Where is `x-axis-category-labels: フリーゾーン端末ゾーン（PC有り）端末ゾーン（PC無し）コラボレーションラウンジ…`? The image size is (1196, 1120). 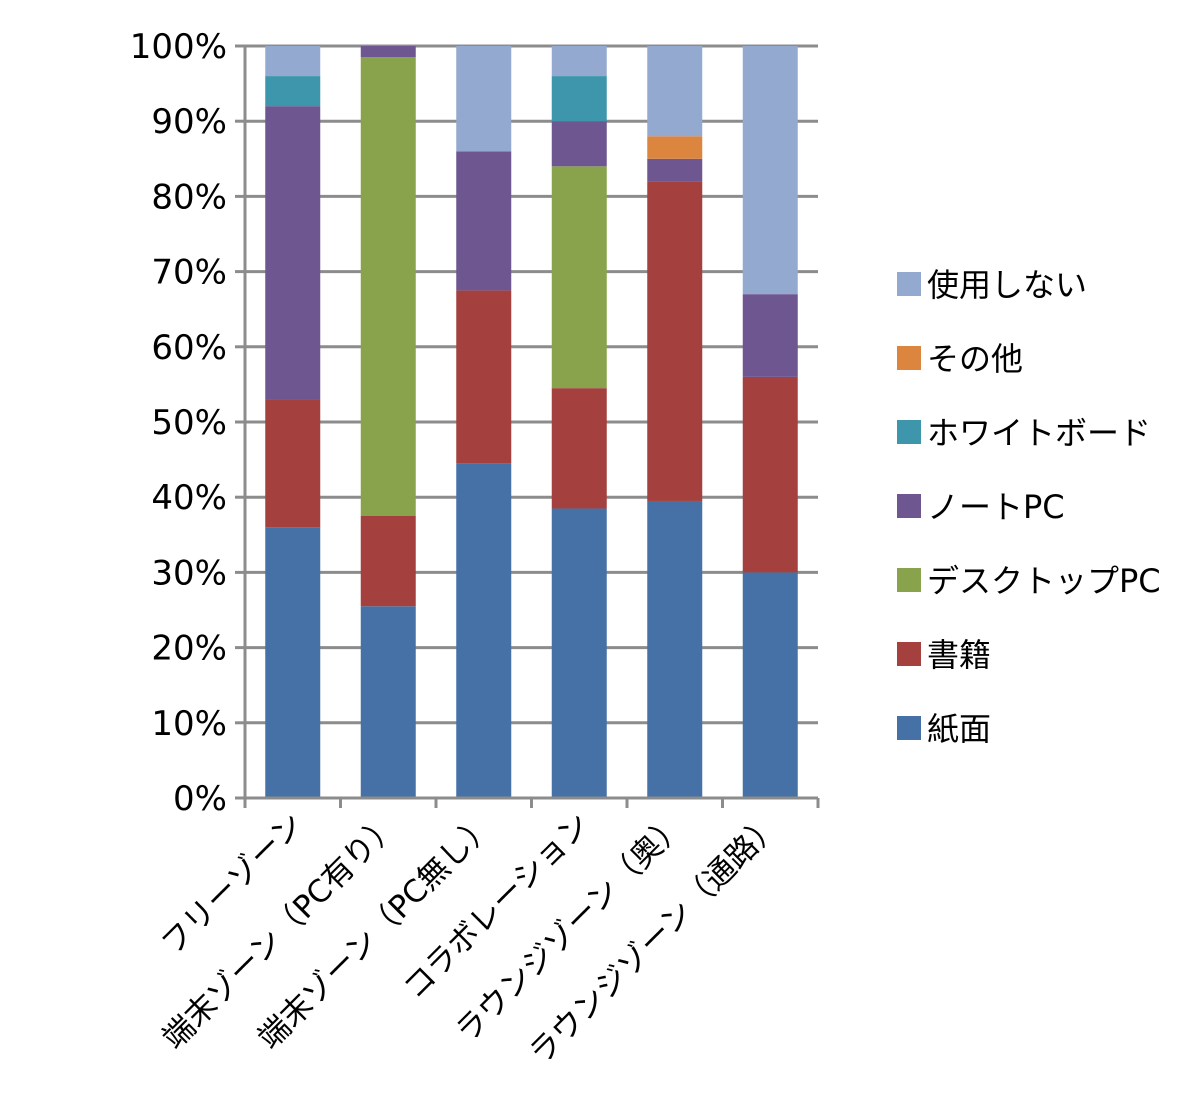 x-axis-category-labels: フリーゾーン端末ゾーン（PC有り）端末ゾーン（PC無し）コラボレーションラウンジ… is located at coordinates (471, 938).